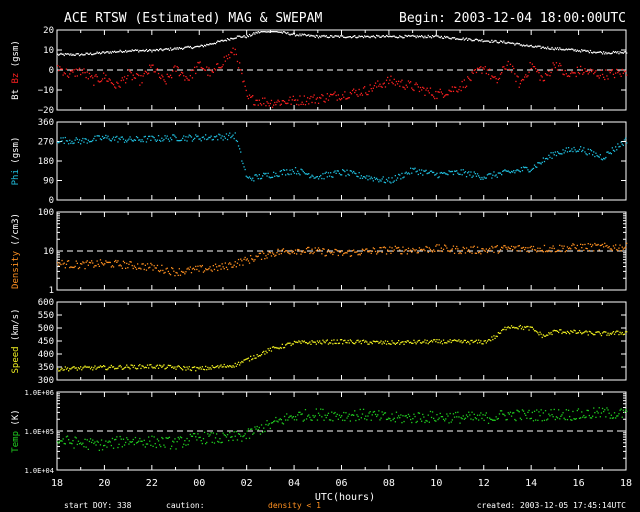  I want to click on x-tick-label: 22, so click(152, 483).